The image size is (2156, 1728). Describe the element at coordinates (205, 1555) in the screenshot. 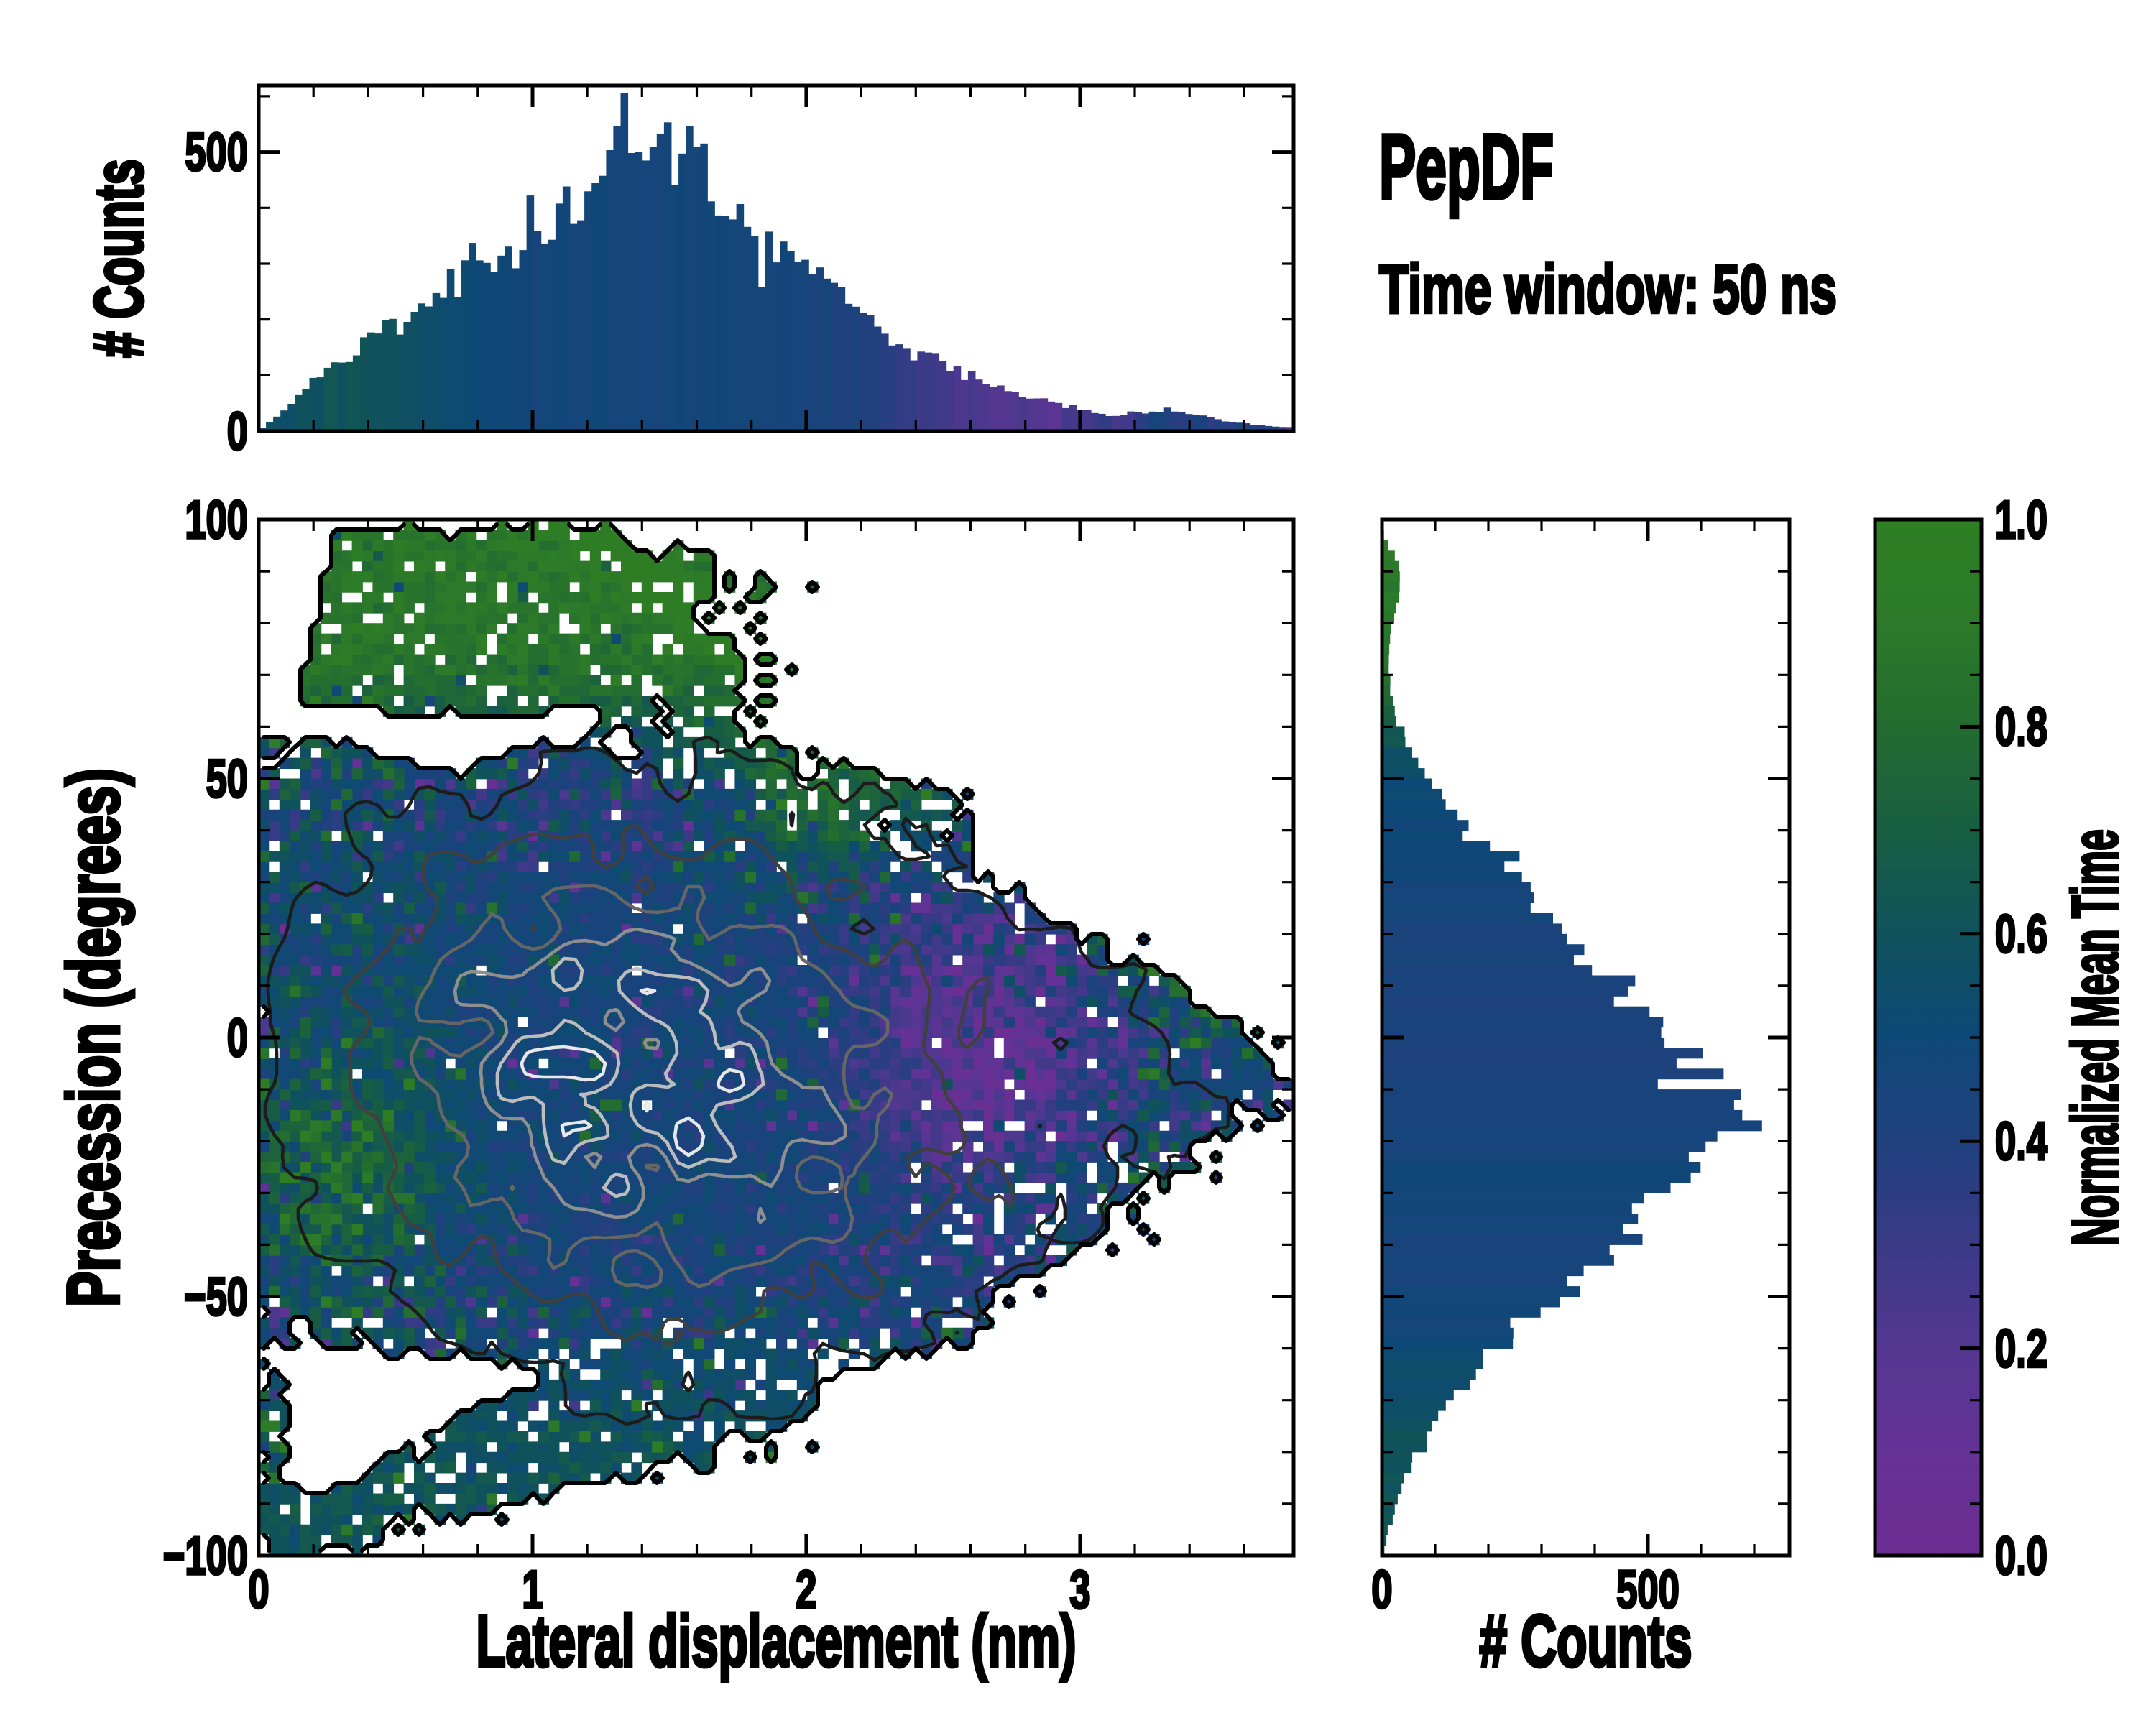

I see `svg-text: −100` at that location.